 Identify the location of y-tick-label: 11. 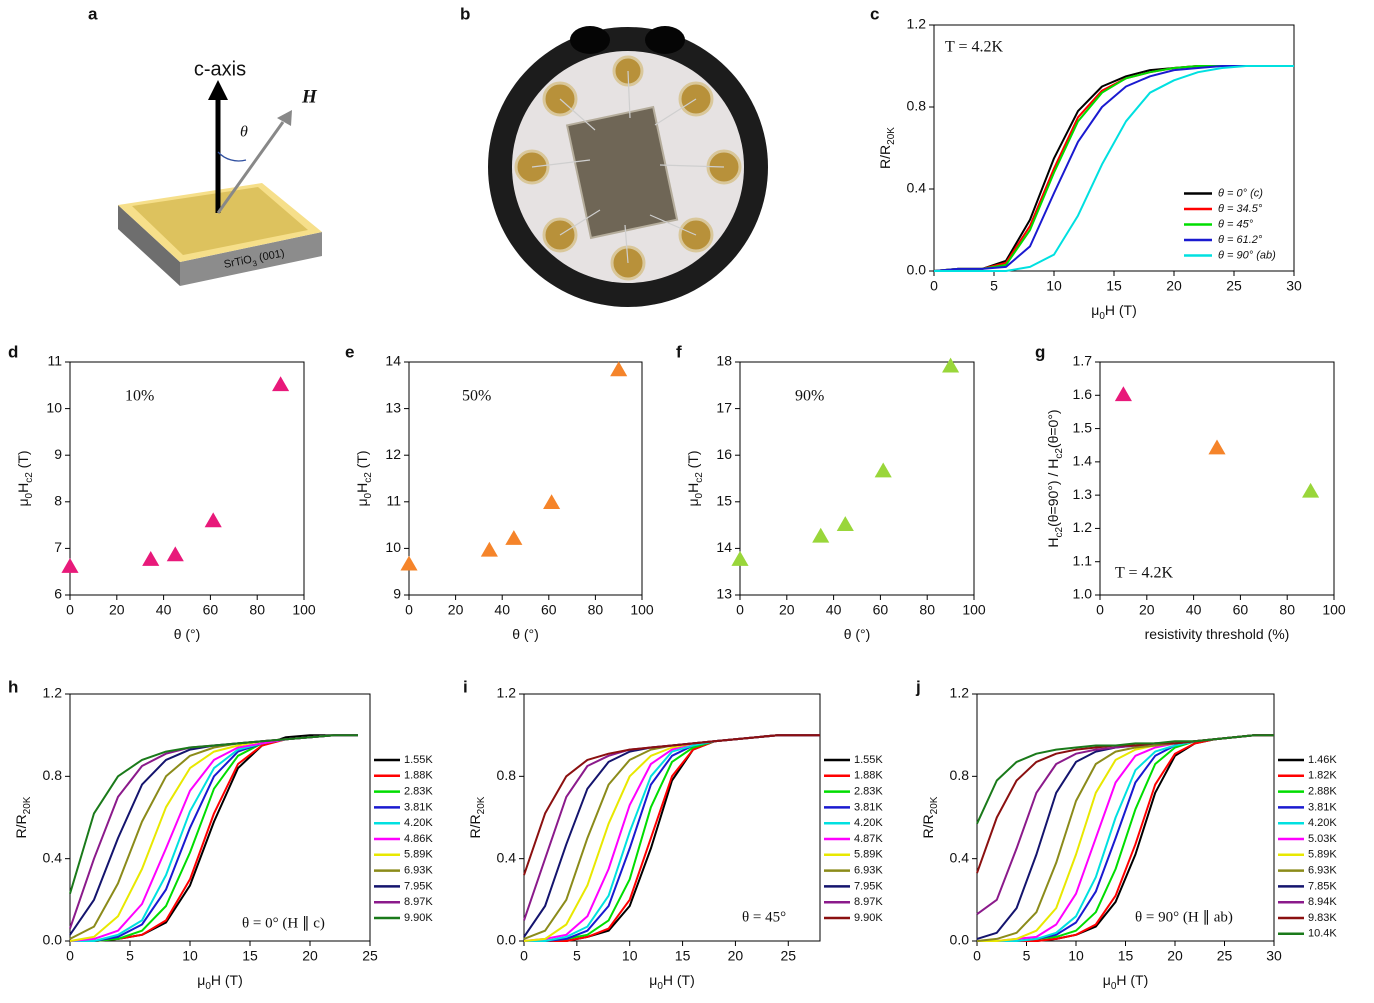
(393, 501).